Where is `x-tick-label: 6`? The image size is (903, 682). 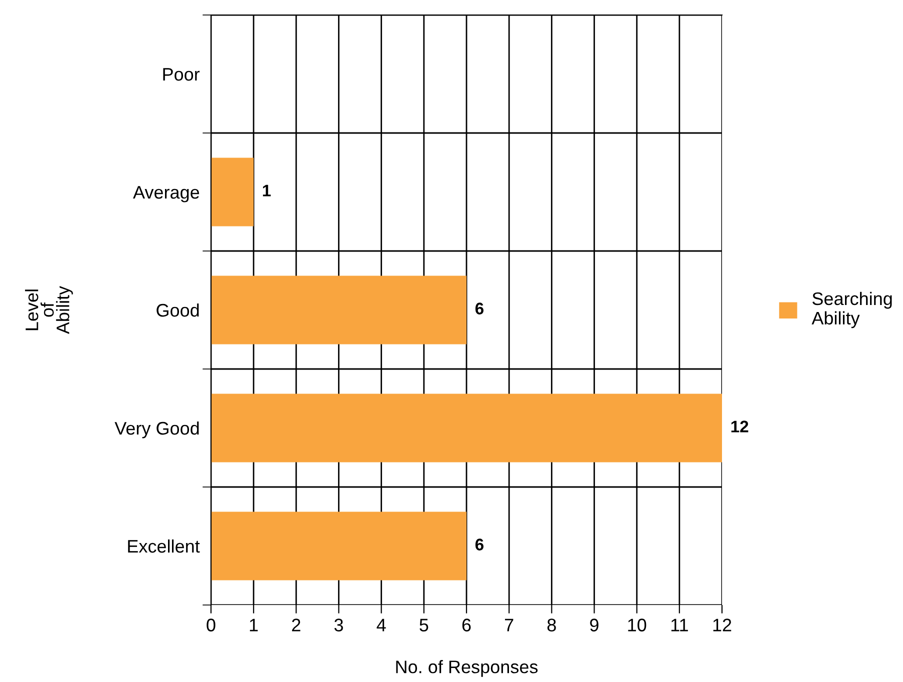 x-tick-label: 6 is located at coordinates (466, 625).